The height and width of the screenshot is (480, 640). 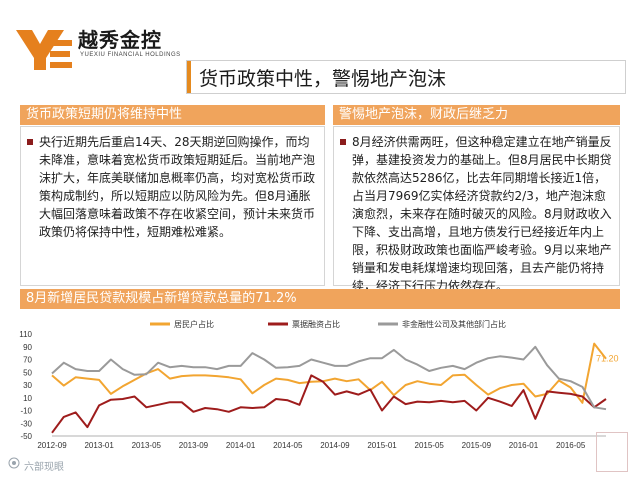 I want to click on y-tick-label: -30, so click(x=26, y=423).